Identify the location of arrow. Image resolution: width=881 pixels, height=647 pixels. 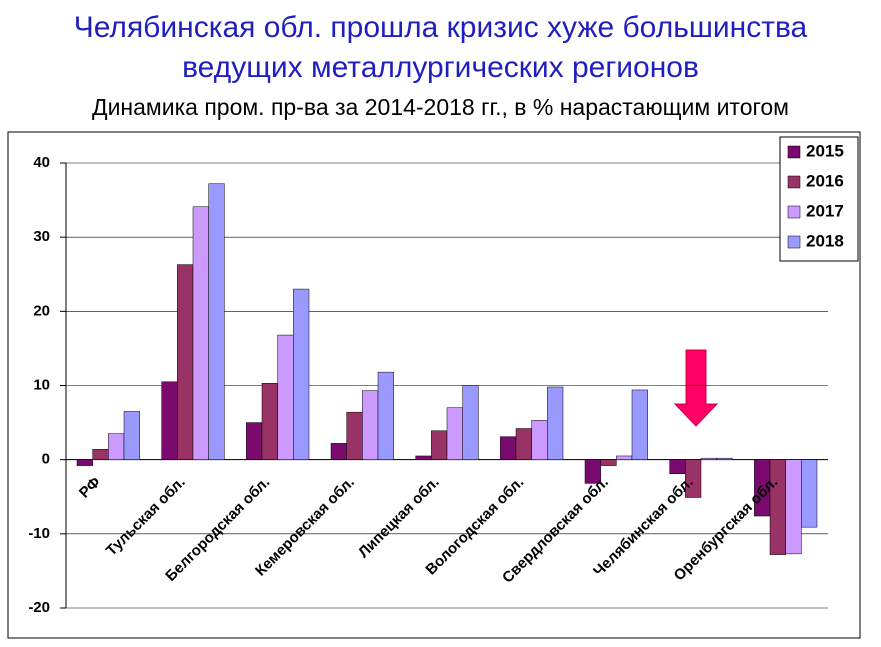
(696, 388).